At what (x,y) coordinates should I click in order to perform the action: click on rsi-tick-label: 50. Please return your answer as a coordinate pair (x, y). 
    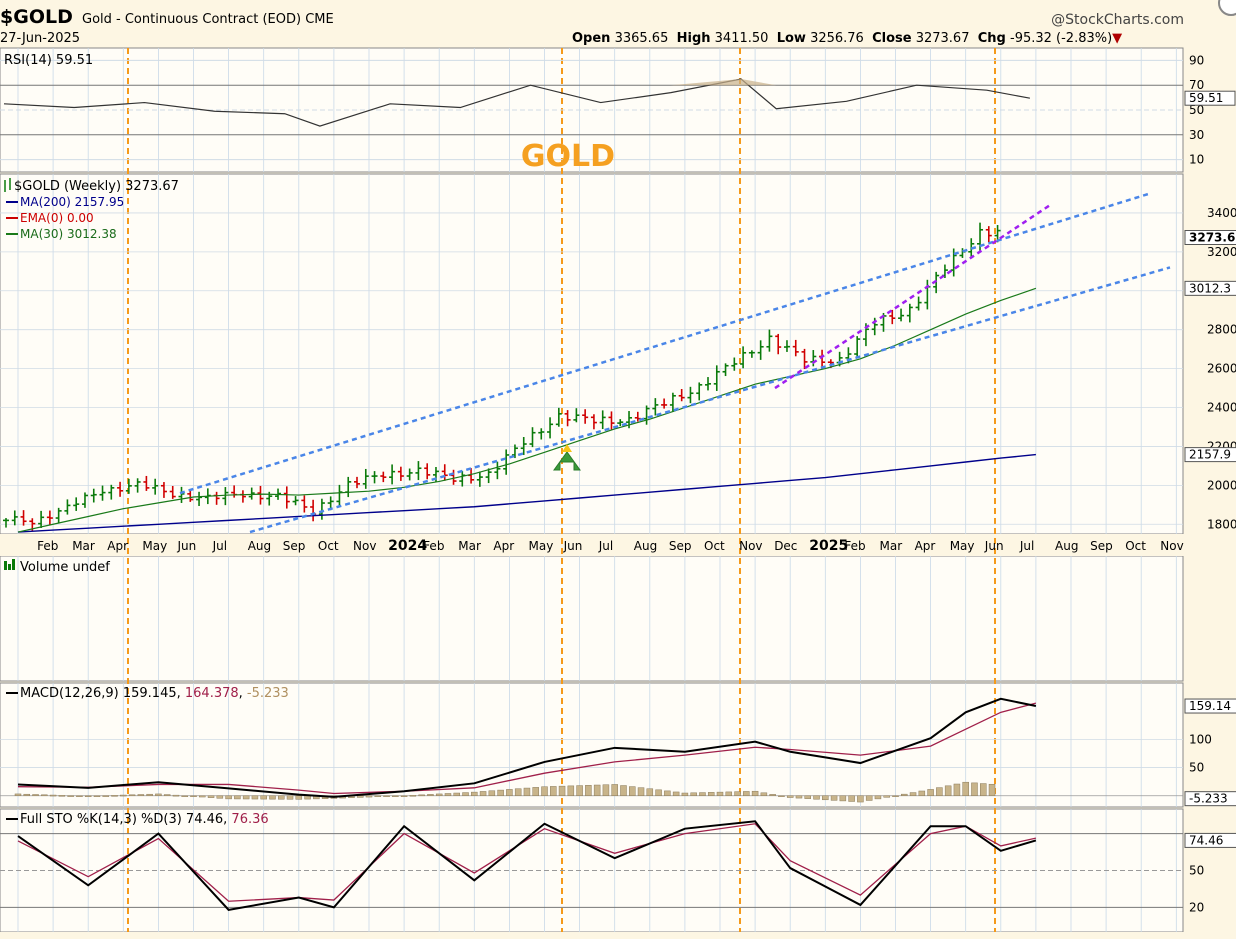
    Looking at the image, I should click on (1196, 110).